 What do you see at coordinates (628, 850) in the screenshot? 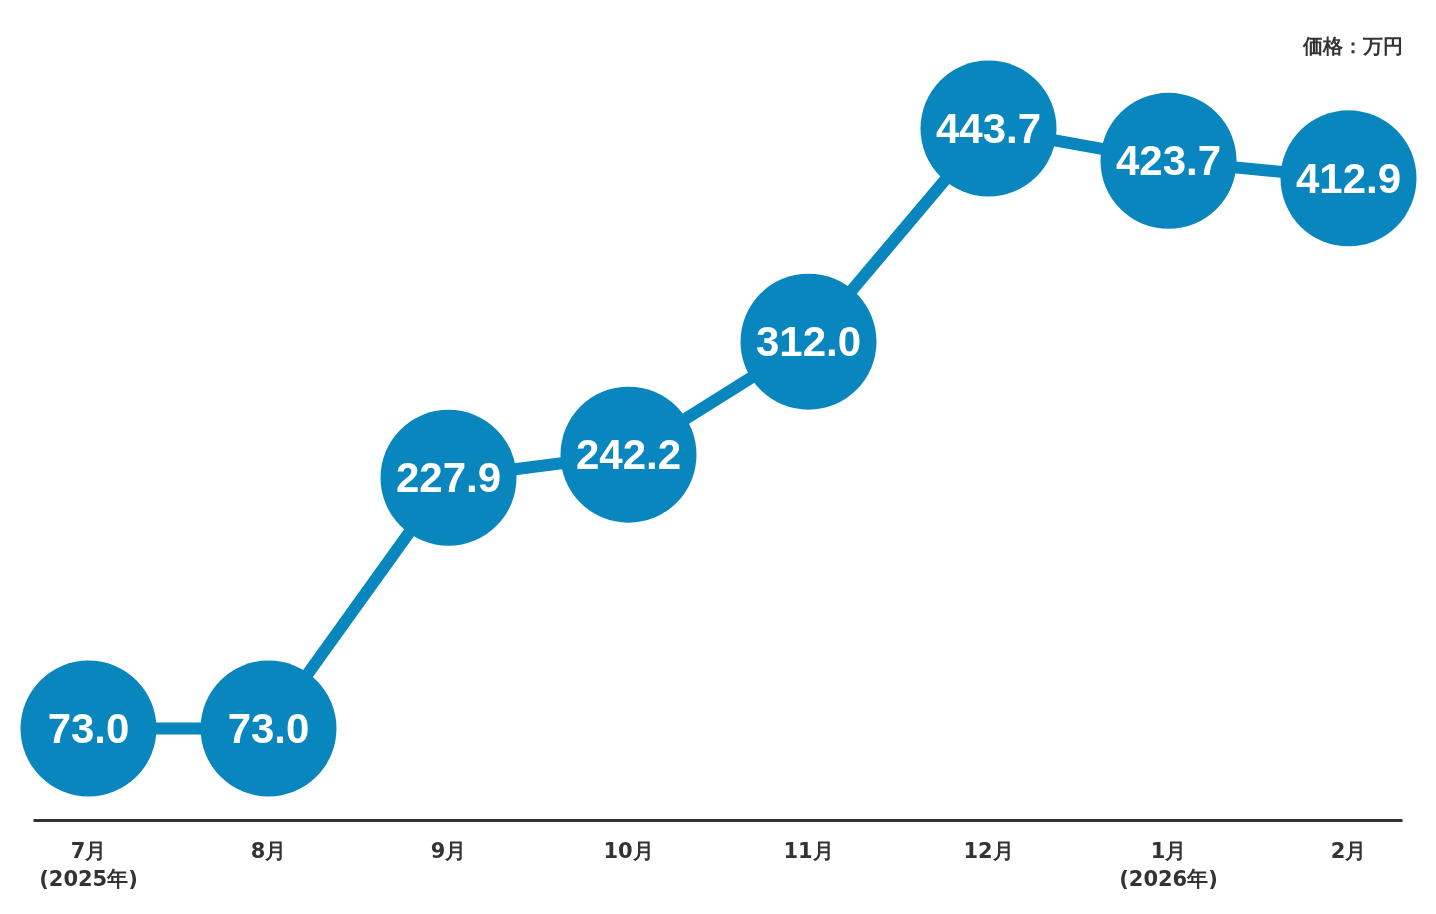
I see `x-tick-label: 10月` at bounding box center [628, 850].